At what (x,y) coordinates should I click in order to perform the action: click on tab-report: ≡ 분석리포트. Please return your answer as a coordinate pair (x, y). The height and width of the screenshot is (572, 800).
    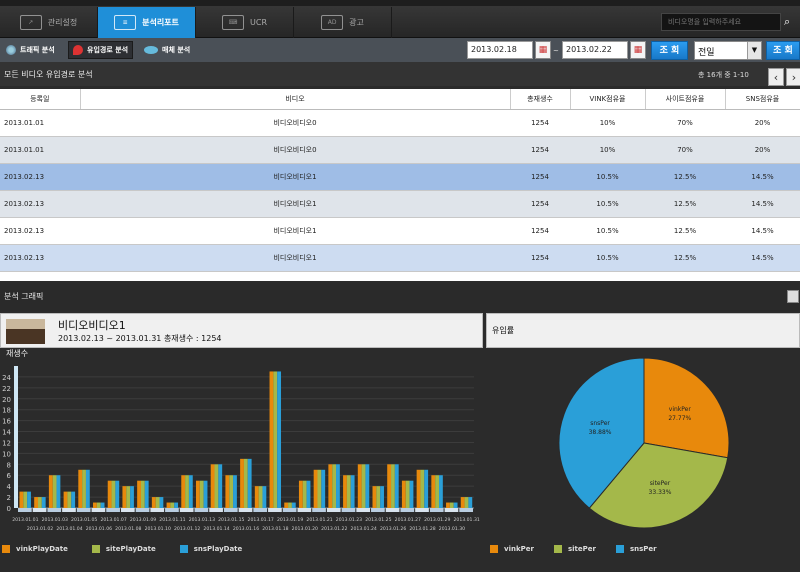
    Looking at the image, I should click on (147, 22).